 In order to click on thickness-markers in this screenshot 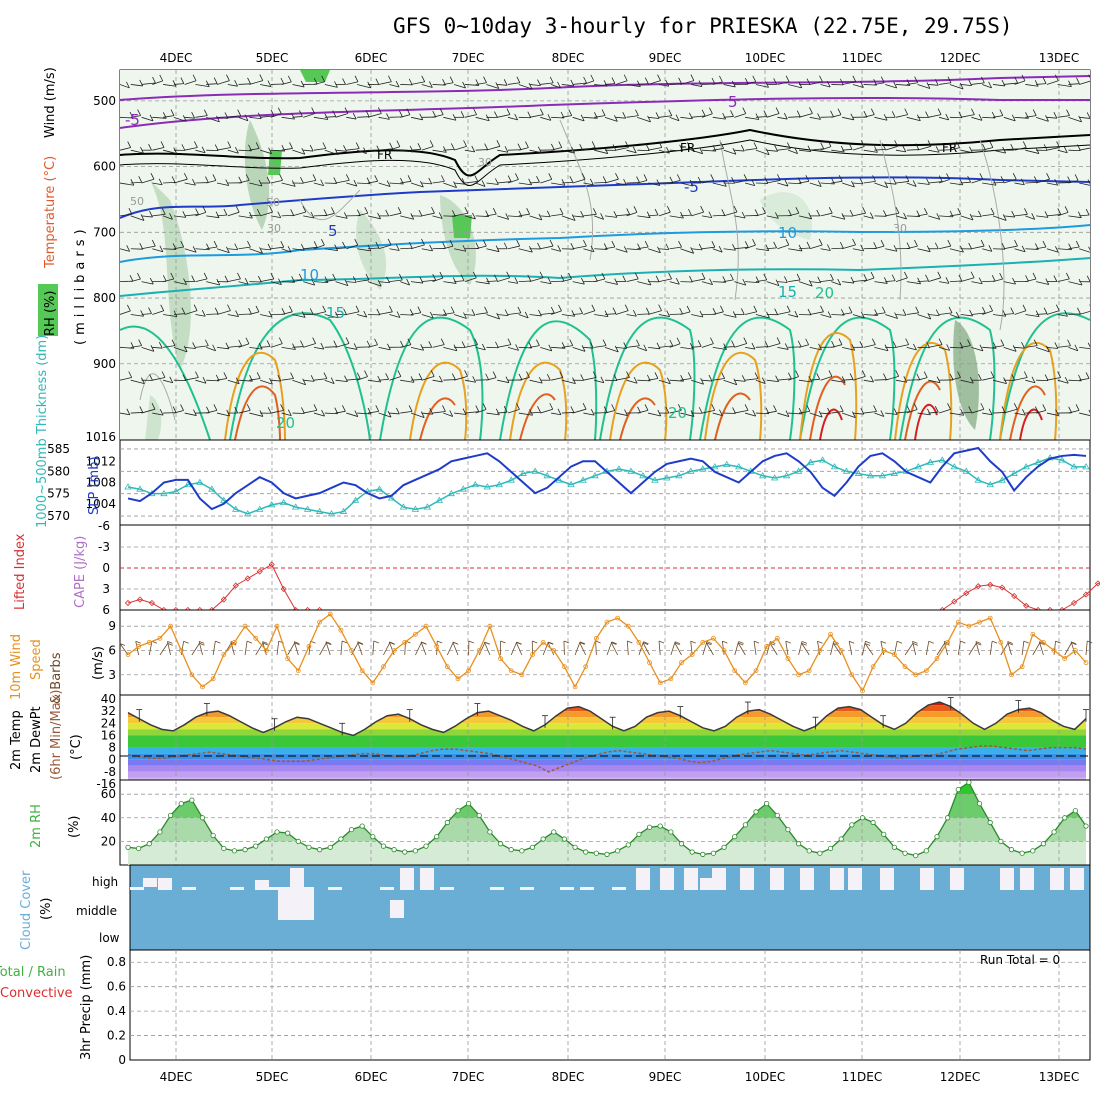, I will do `click(607, 485)`.